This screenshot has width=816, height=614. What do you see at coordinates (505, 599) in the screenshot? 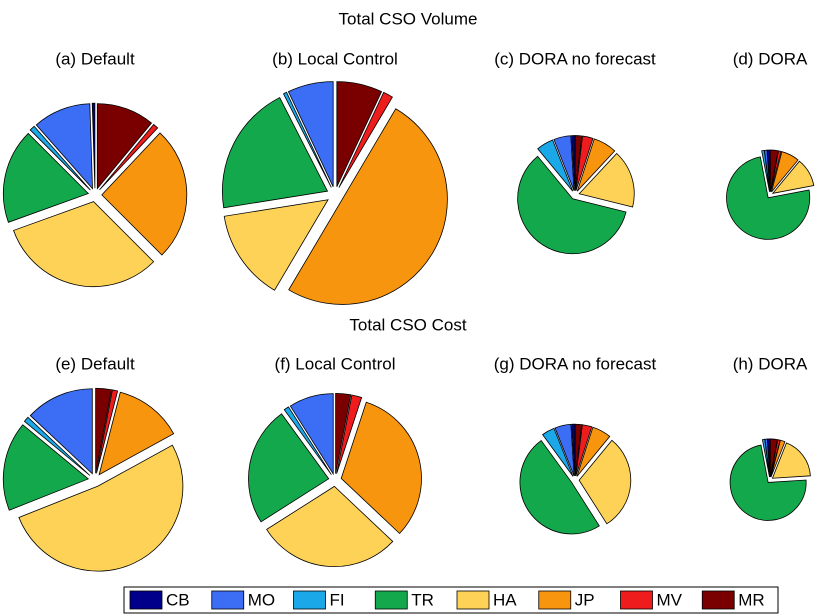
I see `legend-label: HA` at bounding box center [505, 599].